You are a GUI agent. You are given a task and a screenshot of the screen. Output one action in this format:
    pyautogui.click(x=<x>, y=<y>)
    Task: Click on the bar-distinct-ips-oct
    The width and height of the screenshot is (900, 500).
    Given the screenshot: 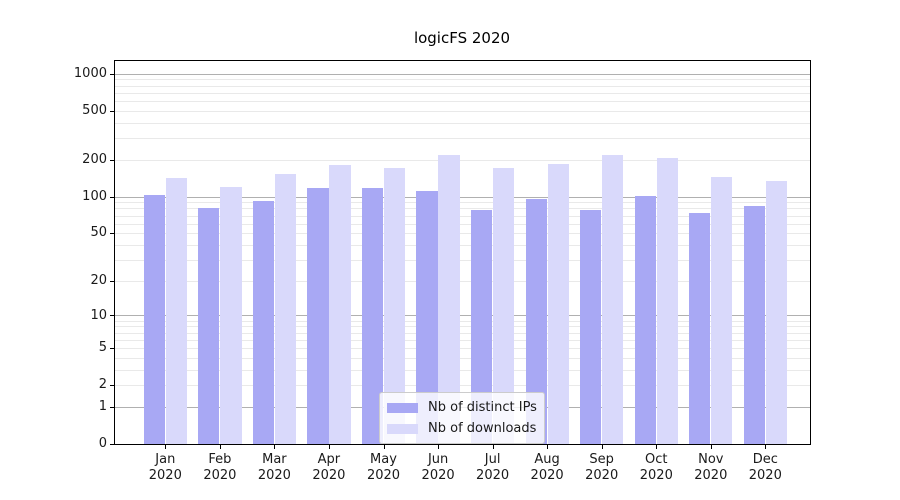 What is the action you would take?
    pyautogui.click(x=645, y=319)
    